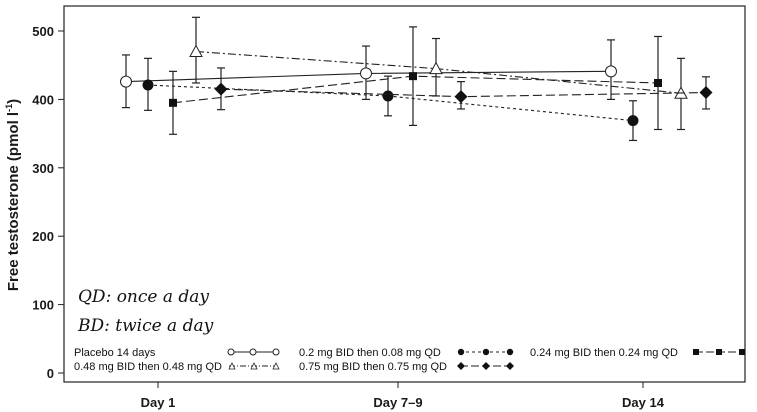 This screenshot has width=757, height=412. What do you see at coordinates (604, 353) in the screenshot?
I see `legend-label-024: 0.24 mg BID then 0.24 mg QD` at bounding box center [604, 353].